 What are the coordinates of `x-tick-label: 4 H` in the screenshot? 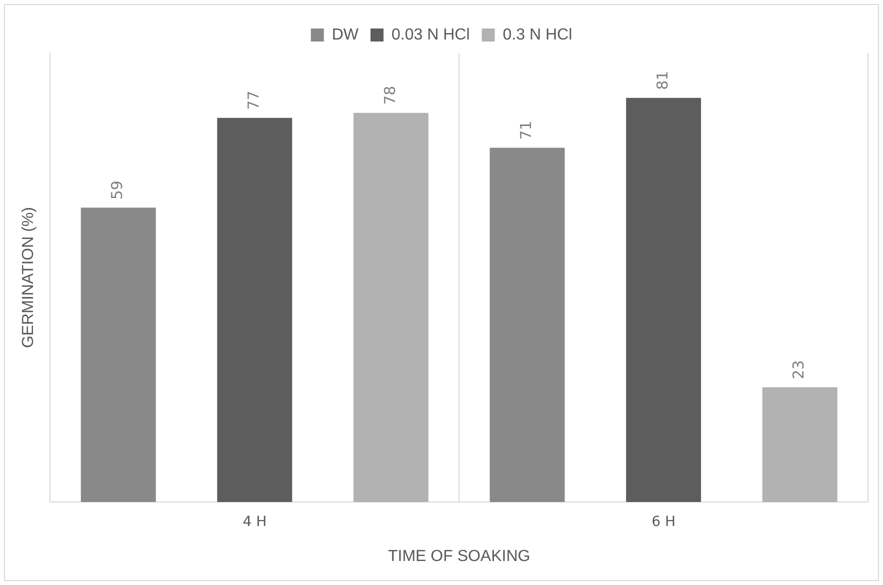 It's located at (254, 522).